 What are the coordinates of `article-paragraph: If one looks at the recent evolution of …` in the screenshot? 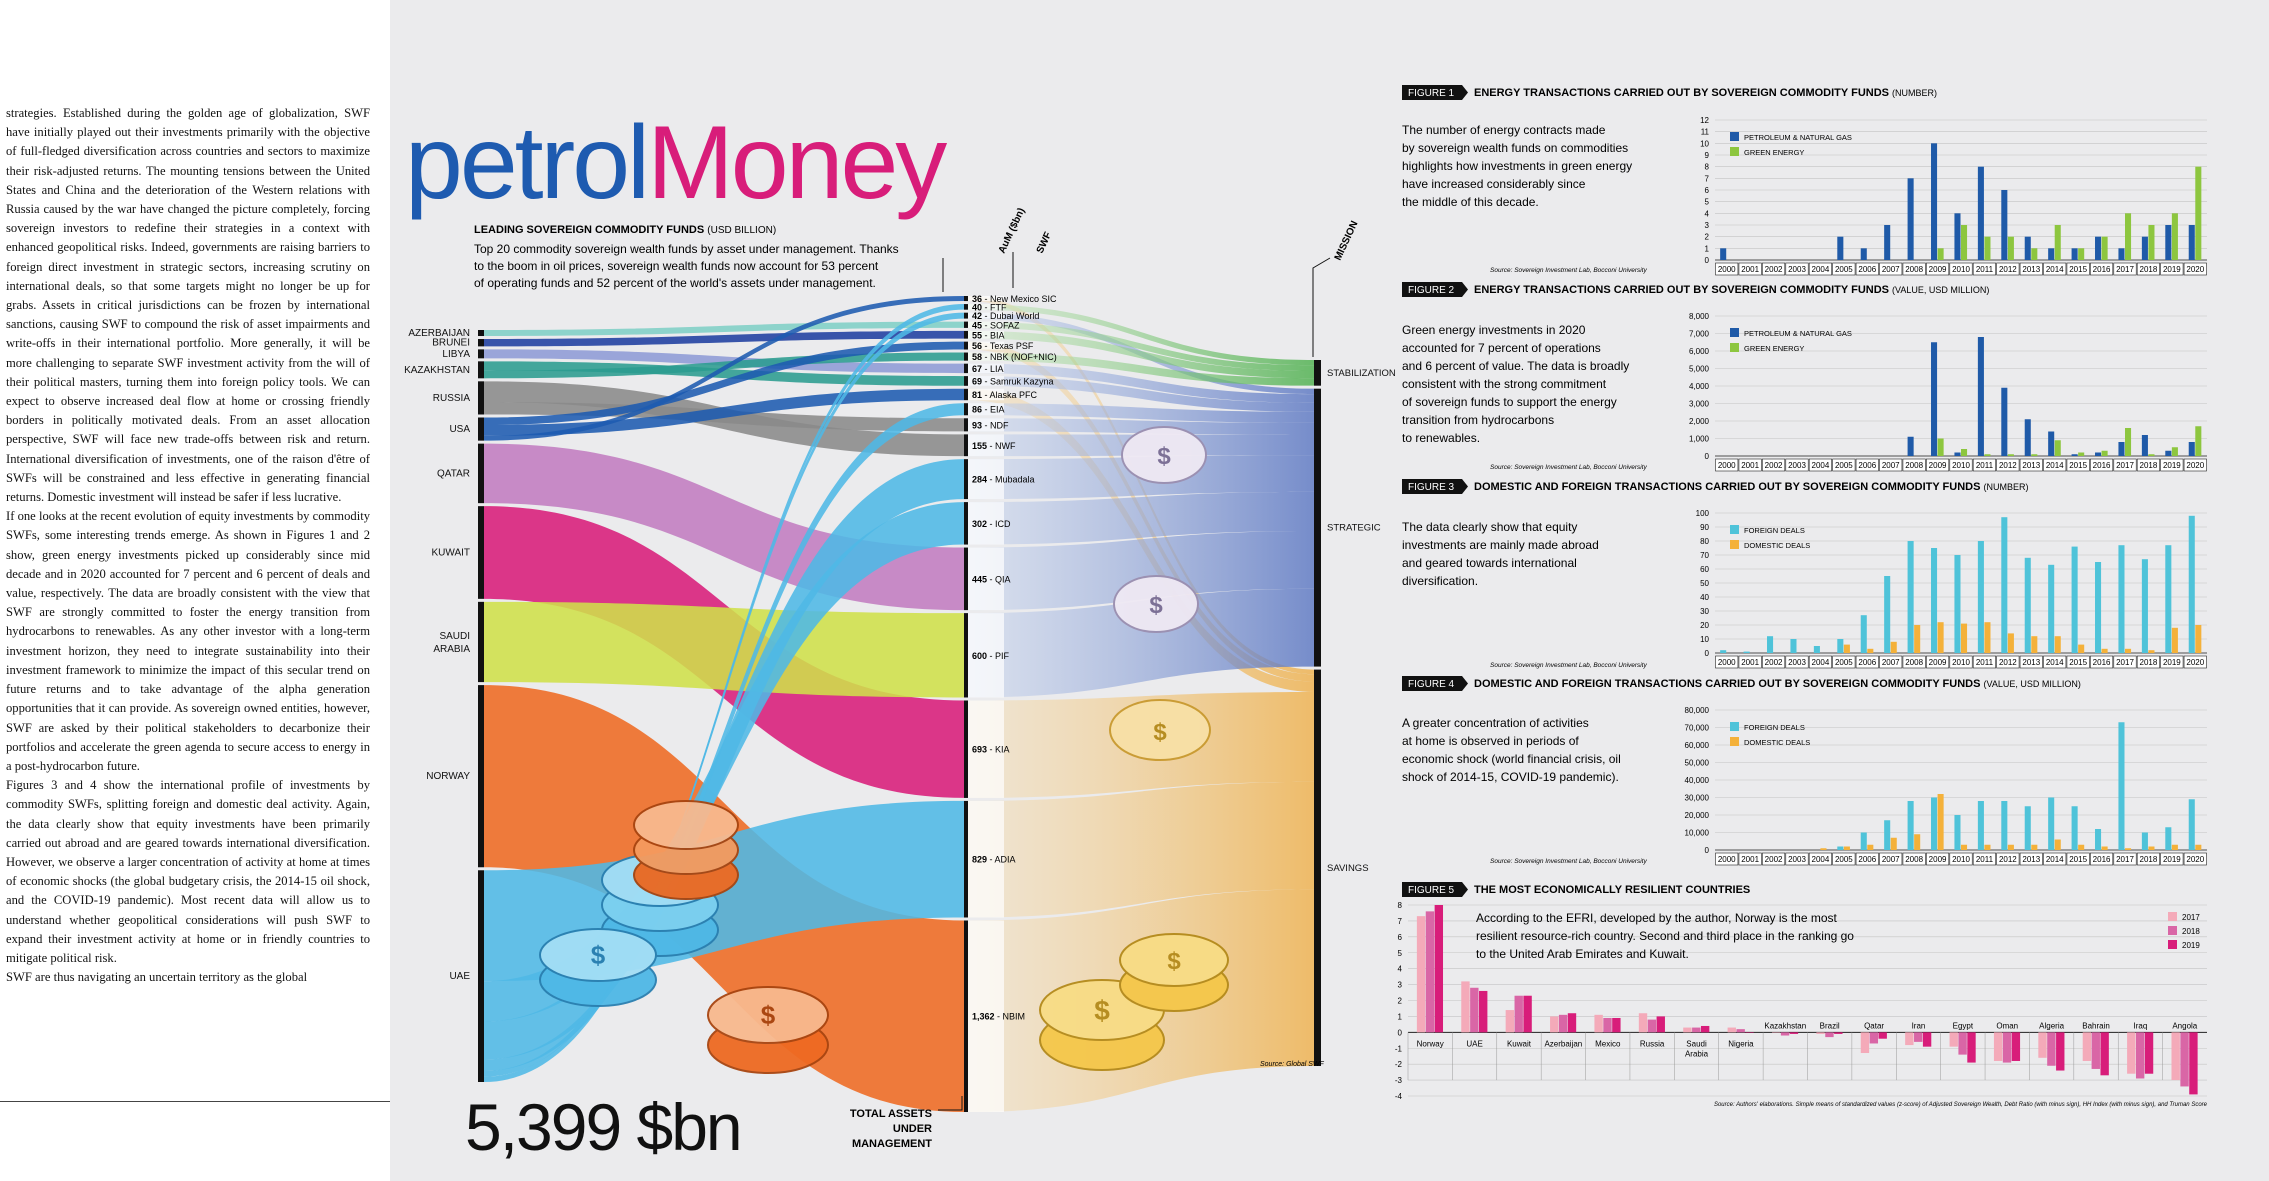 It's located at (188, 641).